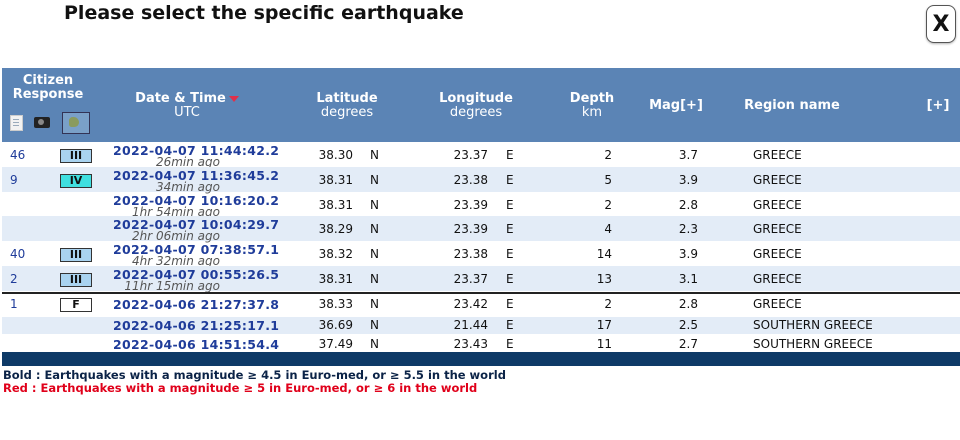 The image size is (960, 440). What do you see at coordinates (688, 343) in the screenshot?
I see `magnitude-value: 2.7` at bounding box center [688, 343].